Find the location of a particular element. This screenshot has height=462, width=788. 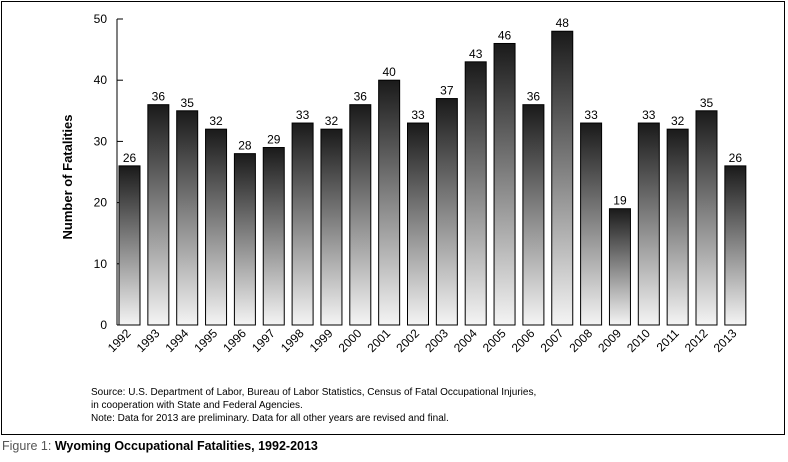

y-tick-label: 50 is located at coordinates (101, 19).